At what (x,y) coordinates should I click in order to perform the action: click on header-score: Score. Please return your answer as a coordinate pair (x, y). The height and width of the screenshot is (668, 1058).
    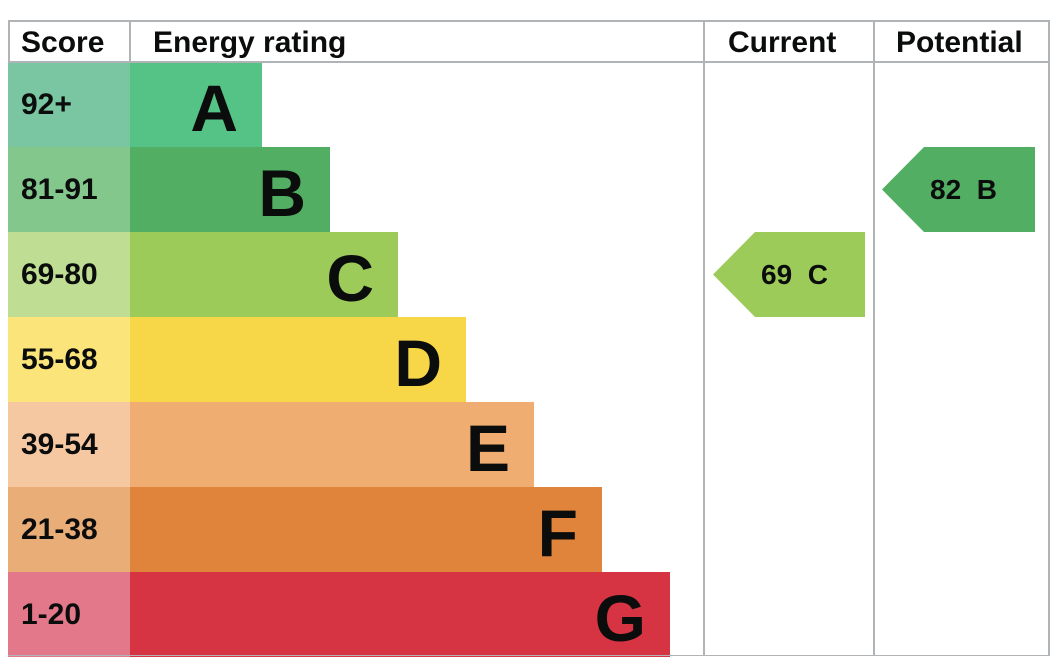
    Looking at the image, I should click on (63, 42).